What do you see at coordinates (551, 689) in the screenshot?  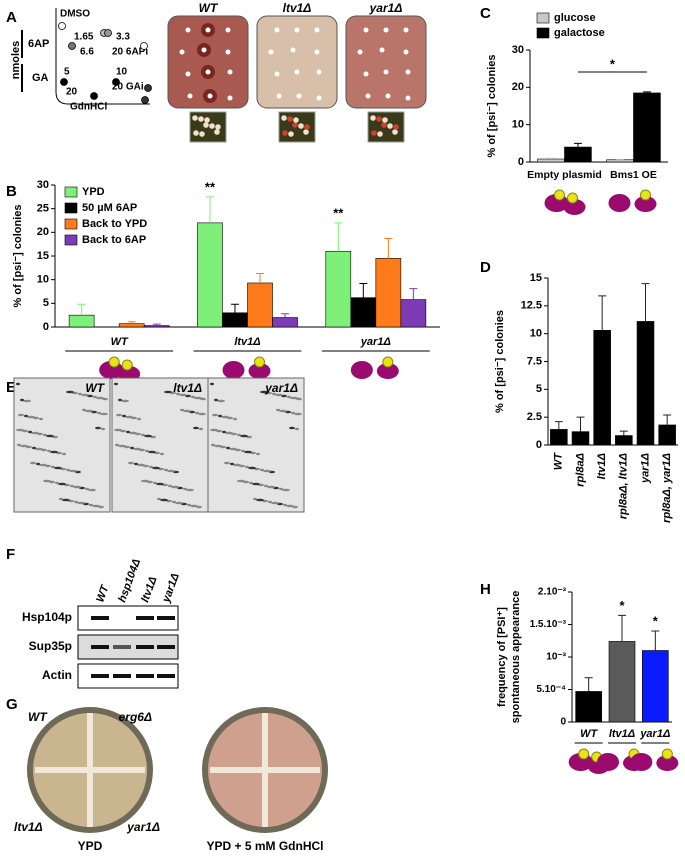 I see `y-tick-label: 5.10⁻⁴` at bounding box center [551, 689].